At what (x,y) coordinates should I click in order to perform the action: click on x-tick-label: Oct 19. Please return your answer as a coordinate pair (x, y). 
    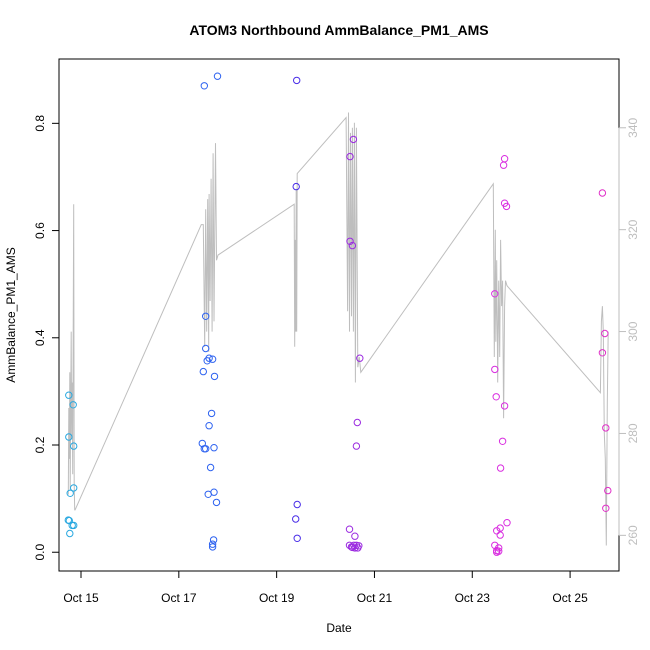
    Looking at the image, I should click on (277, 598).